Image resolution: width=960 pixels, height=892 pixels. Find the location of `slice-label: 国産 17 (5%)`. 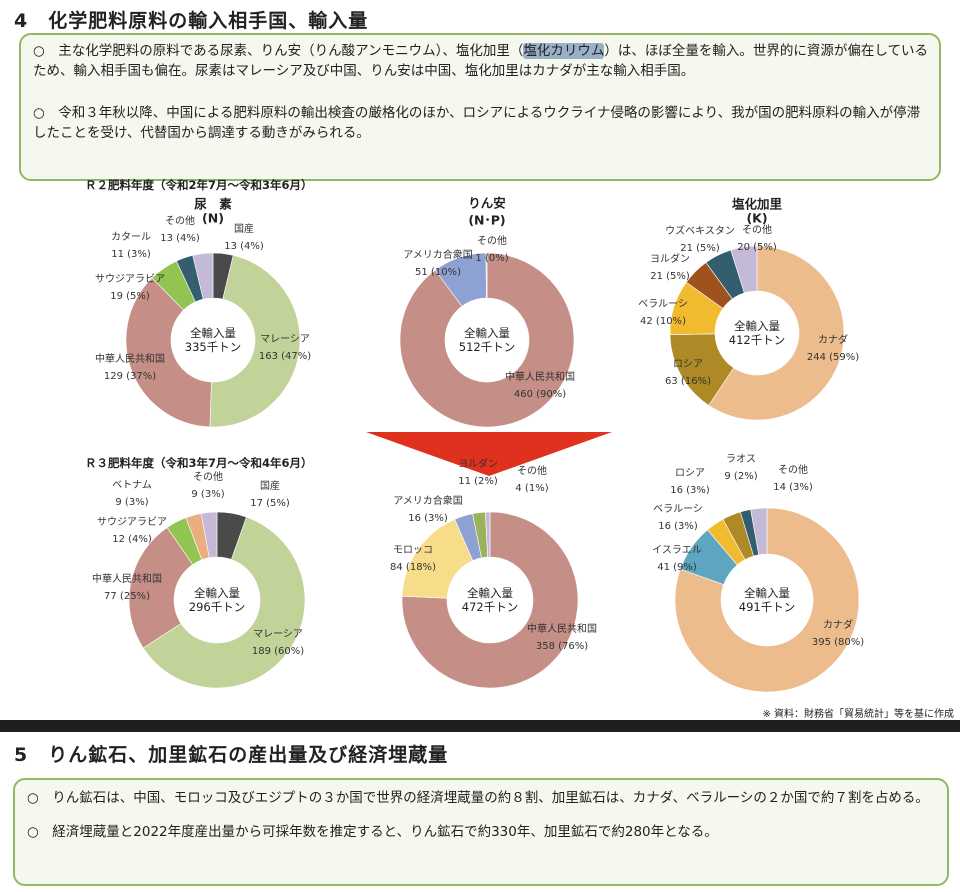

slice-label: 国産 17 (5%) is located at coordinates (270, 495).